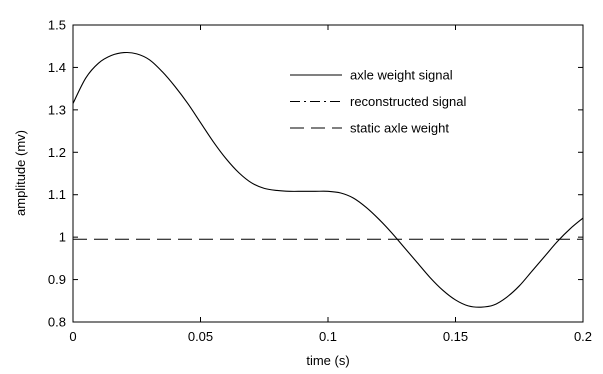 This screenshot has width=603, height=374. What do you see at coordinates (455, 336) in the screenshot?
I see `x-tick-label: 0.15` at bounding box center [455, 336].